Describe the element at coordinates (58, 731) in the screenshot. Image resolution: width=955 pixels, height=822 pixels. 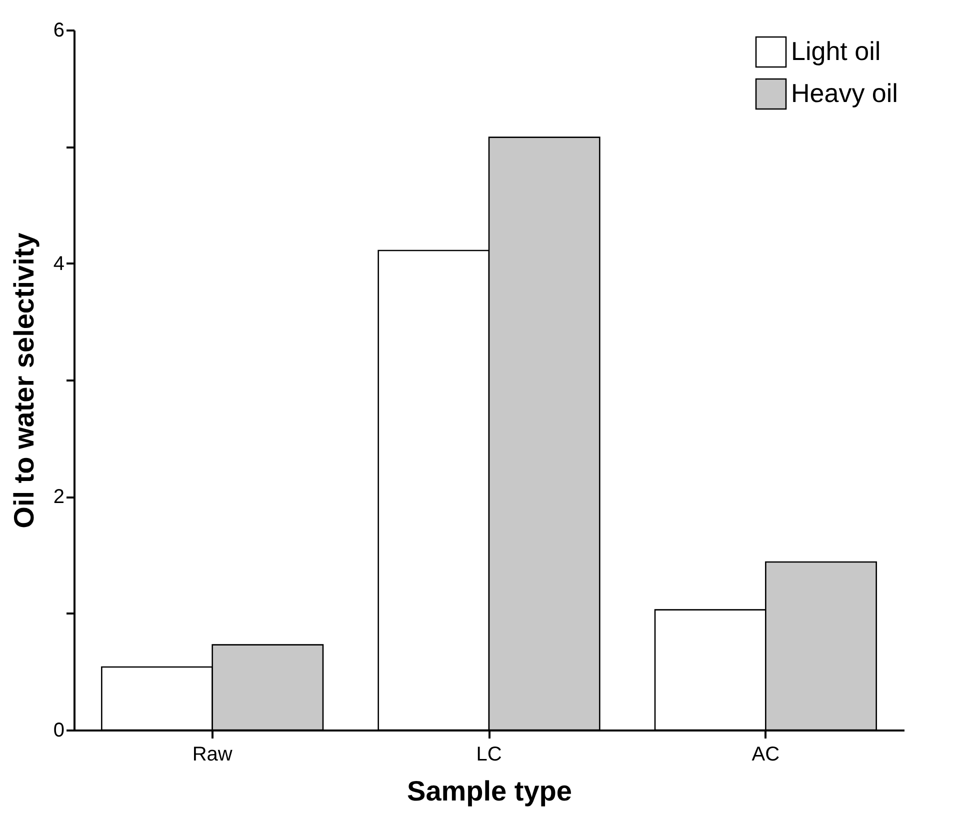
I see `y-tick-label: 0` at that location.